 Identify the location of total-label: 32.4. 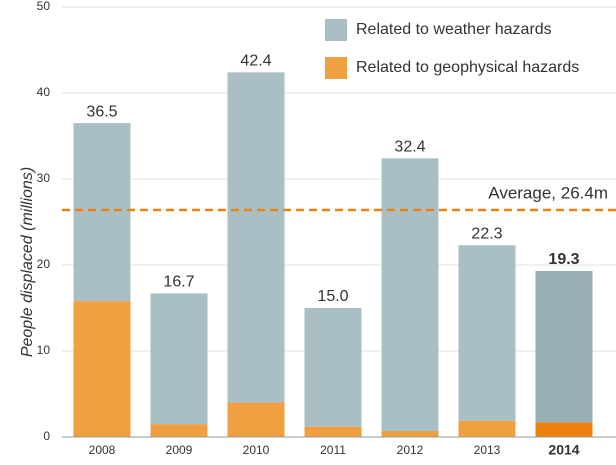
(409, 147).